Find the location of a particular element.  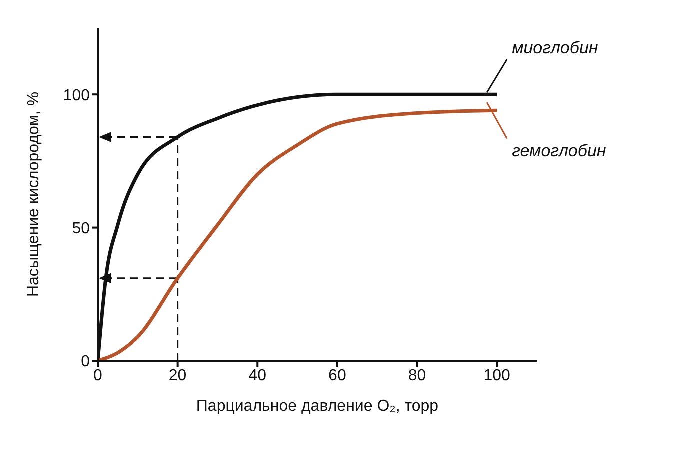

legend-label: гемоглобин is located at coordinates (559, 151).